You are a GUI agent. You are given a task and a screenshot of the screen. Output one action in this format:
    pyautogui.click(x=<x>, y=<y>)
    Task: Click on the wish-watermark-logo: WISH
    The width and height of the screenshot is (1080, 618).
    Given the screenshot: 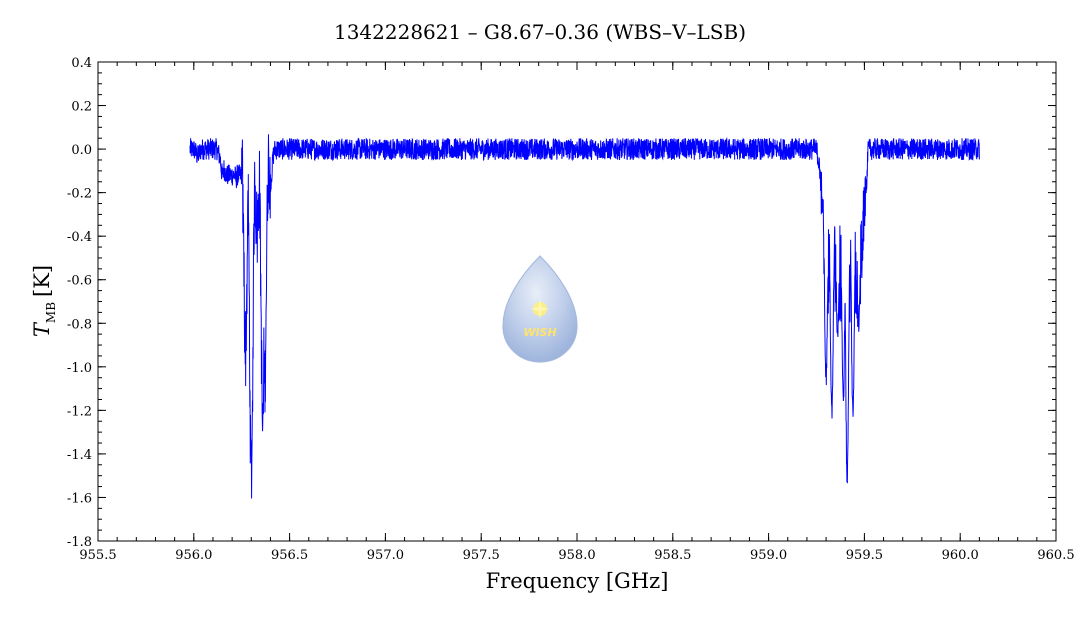 What is the action you would take?
    pyautogui.click(x=540, y=309)
    